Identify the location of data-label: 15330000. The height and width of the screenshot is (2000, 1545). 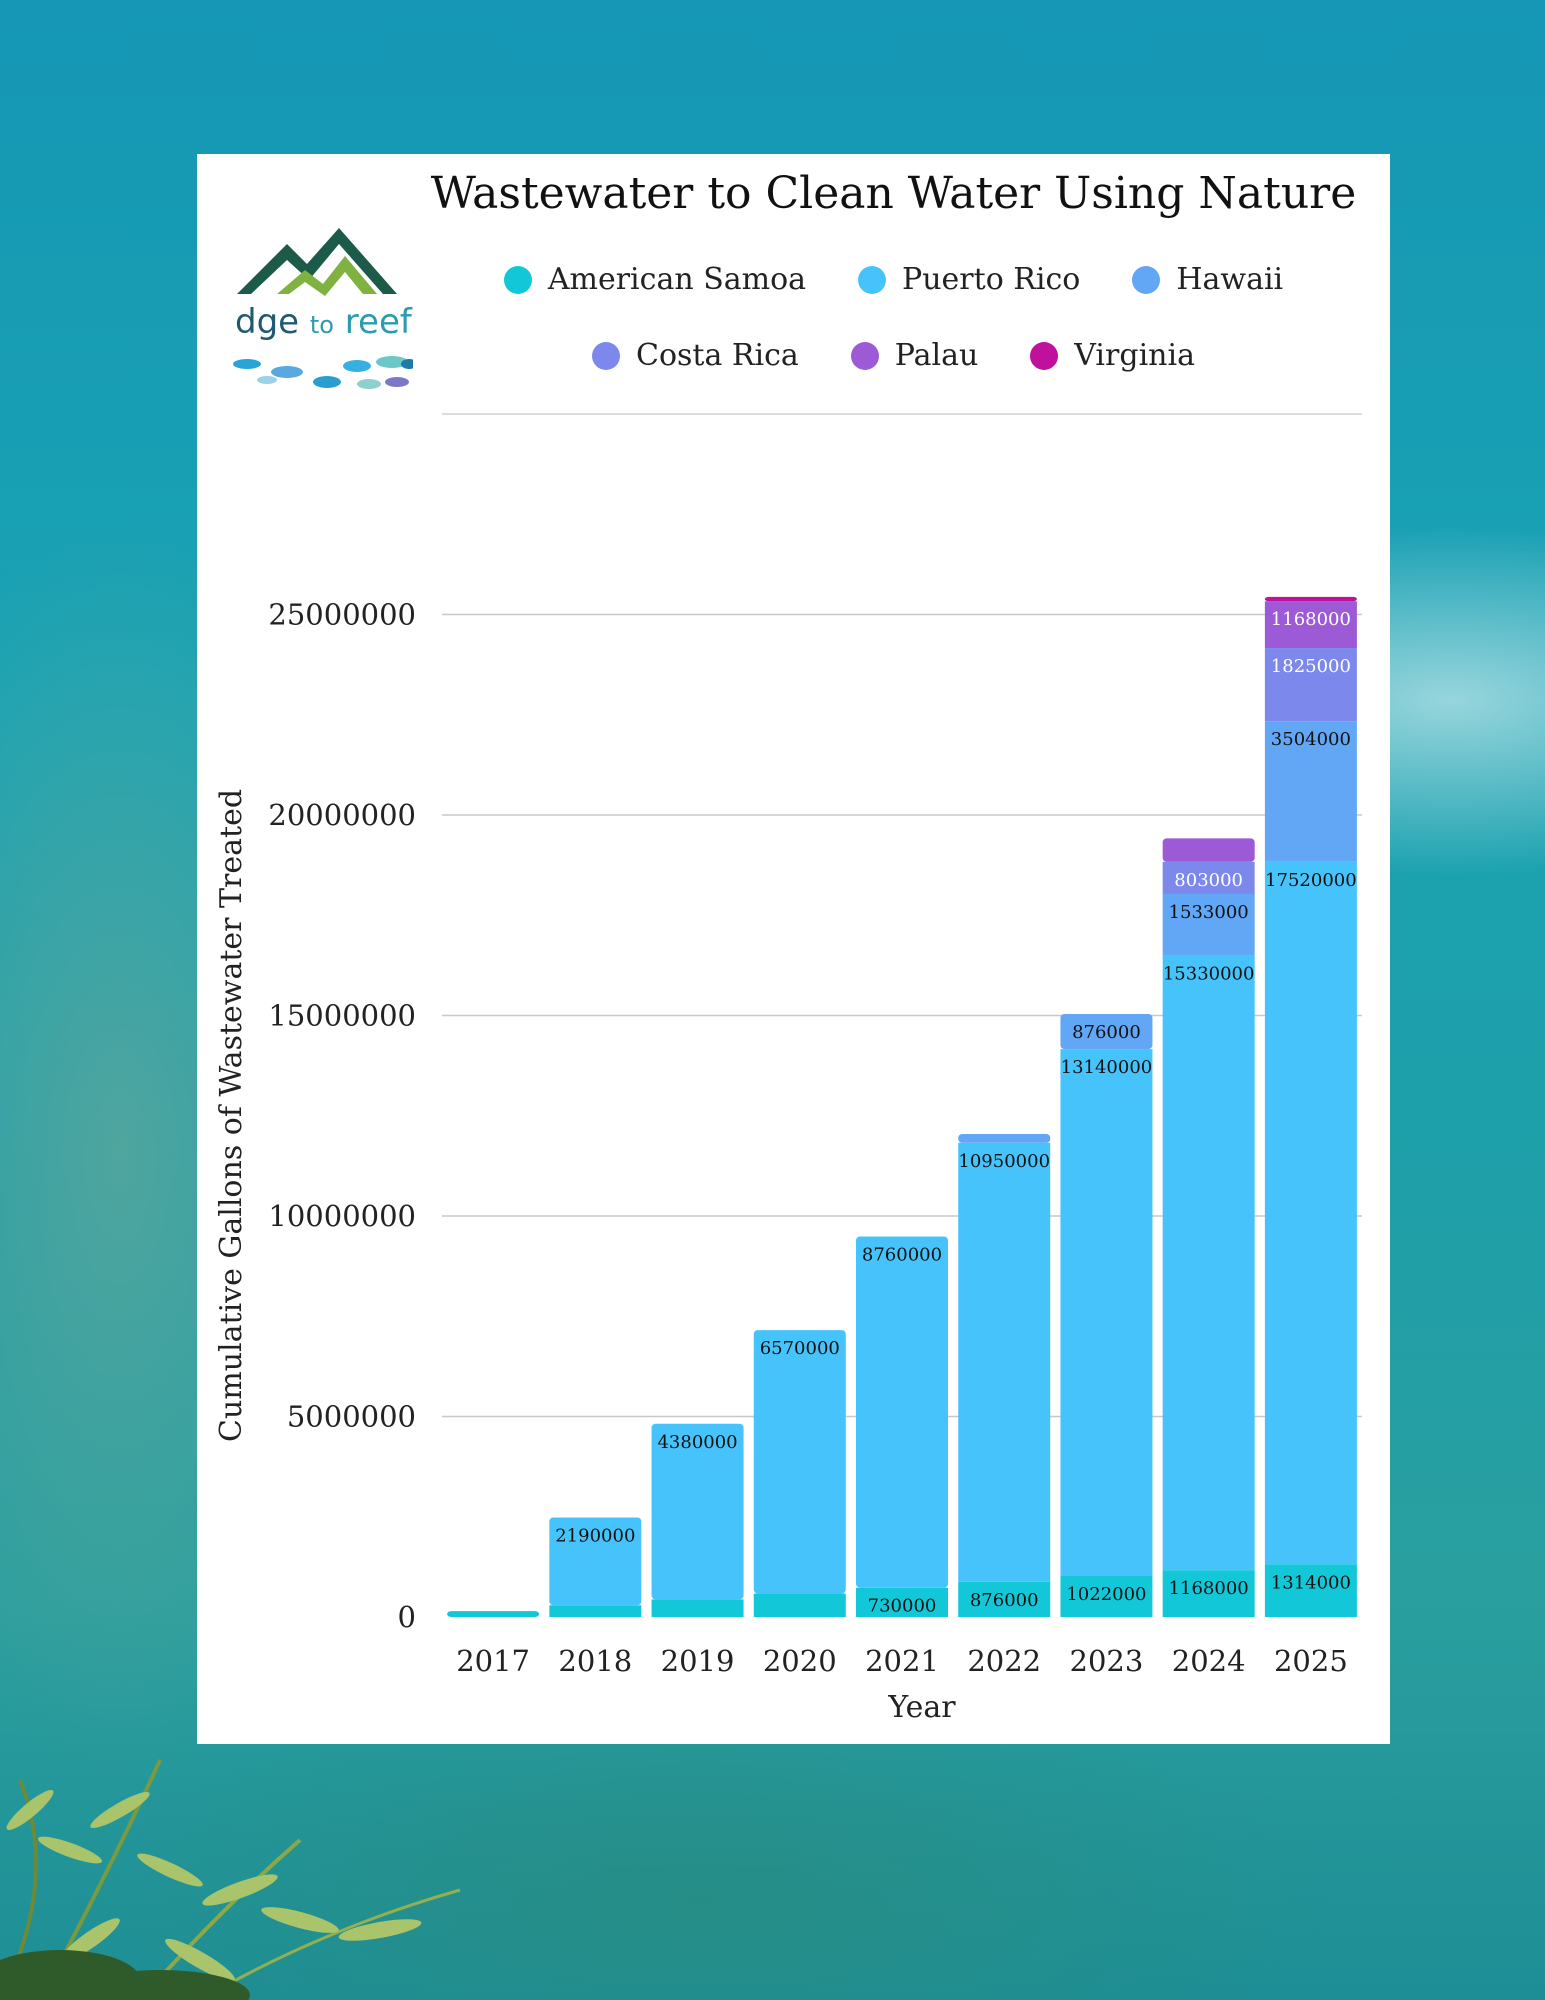
(1209, 973).